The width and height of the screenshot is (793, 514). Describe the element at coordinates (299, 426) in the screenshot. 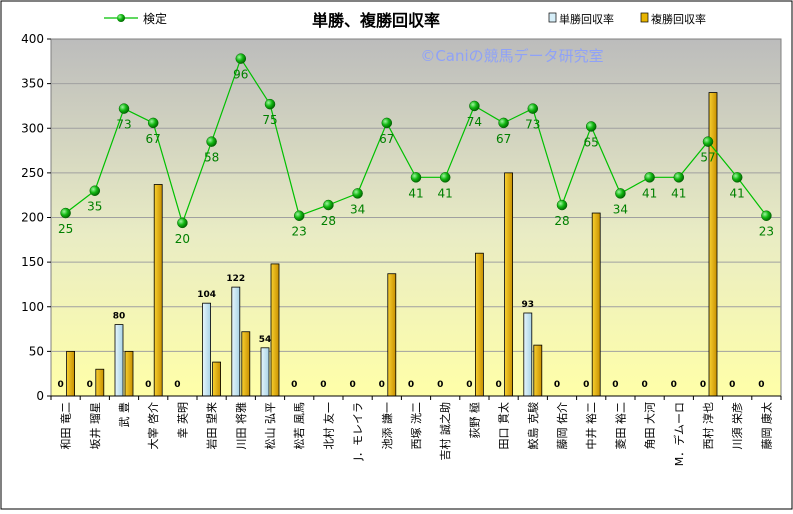

I see `x-tick-label: 松若 風馬` at that location.